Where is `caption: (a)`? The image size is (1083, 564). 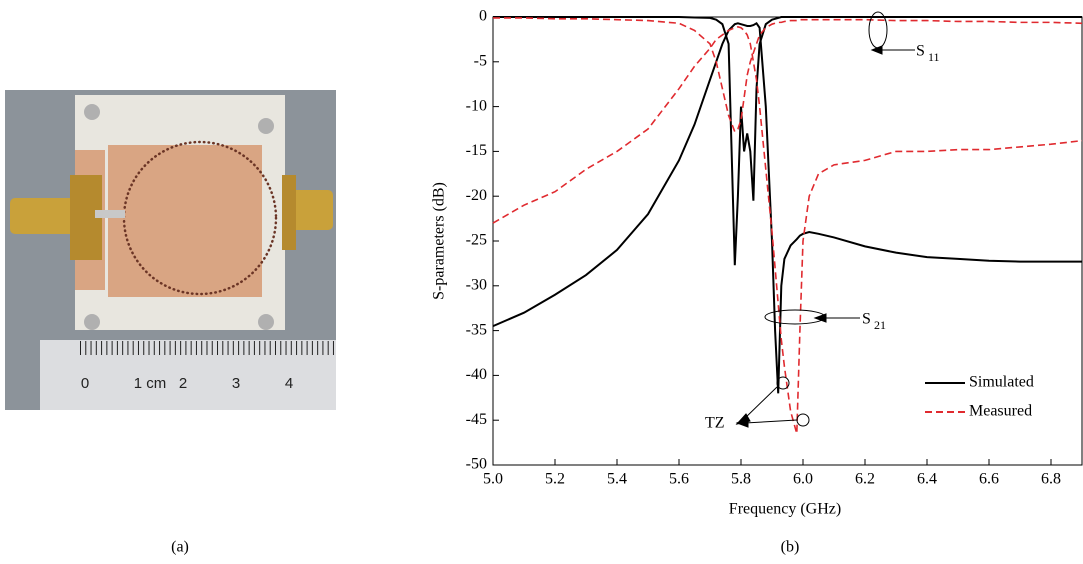
caption: (a) is located at coordinates (180, 547).